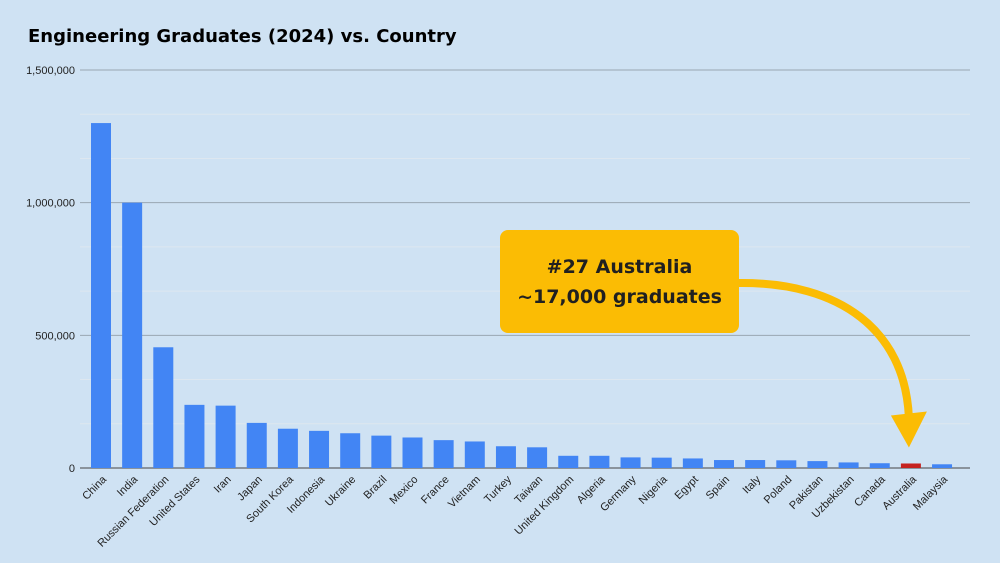 Image resolution: width=1000 pixels, height=563 pixels. What do you see at coordinates (94, 487) in the screenshot?
I see `x-tick-label: China` at bounding box center [94, 487].